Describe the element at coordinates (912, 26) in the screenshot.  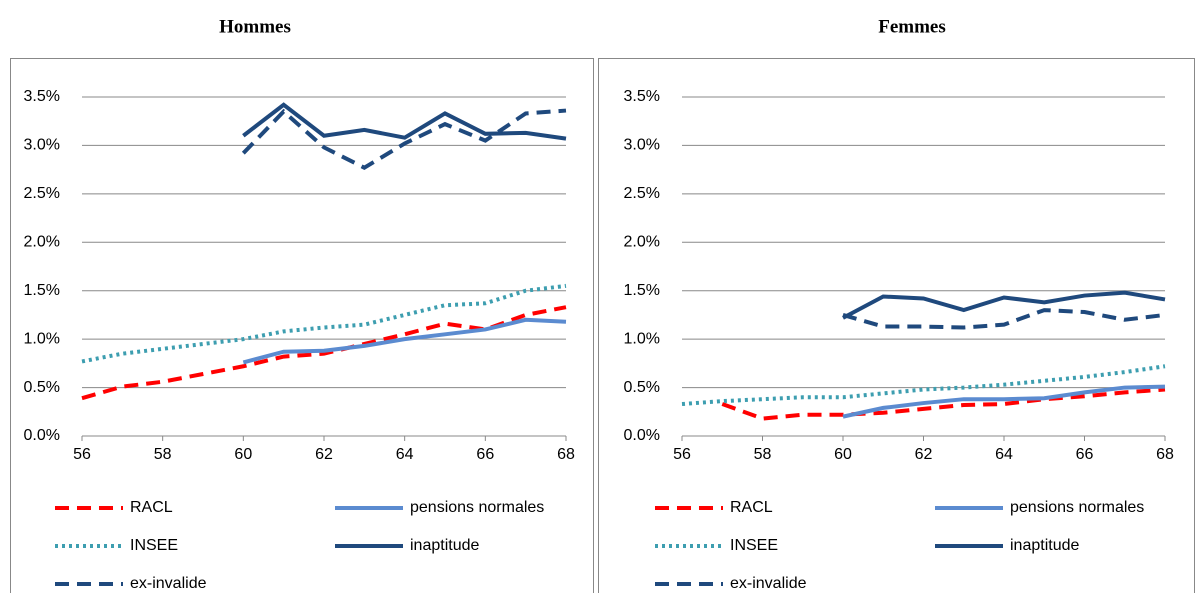
I see `chart-title: Femmes` at that location.